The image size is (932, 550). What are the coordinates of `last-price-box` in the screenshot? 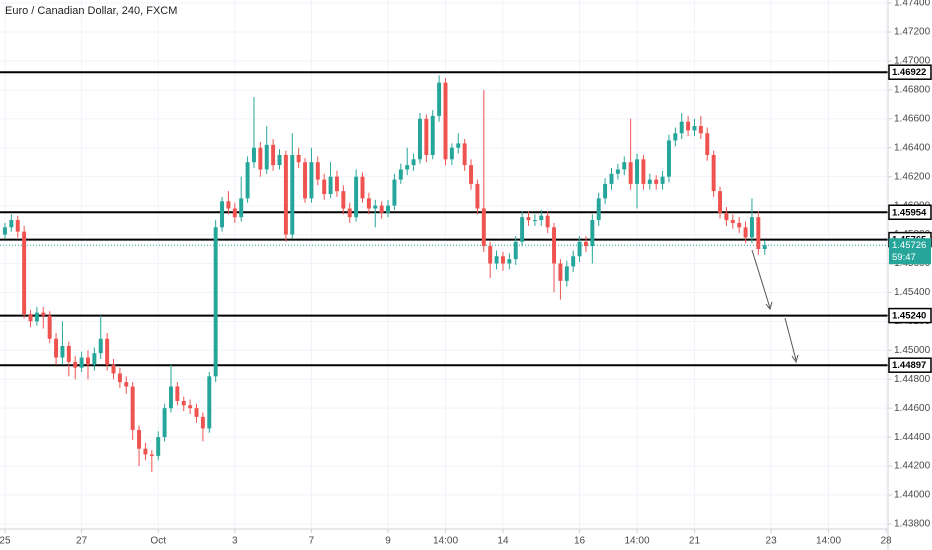 It's located at (910, 251).